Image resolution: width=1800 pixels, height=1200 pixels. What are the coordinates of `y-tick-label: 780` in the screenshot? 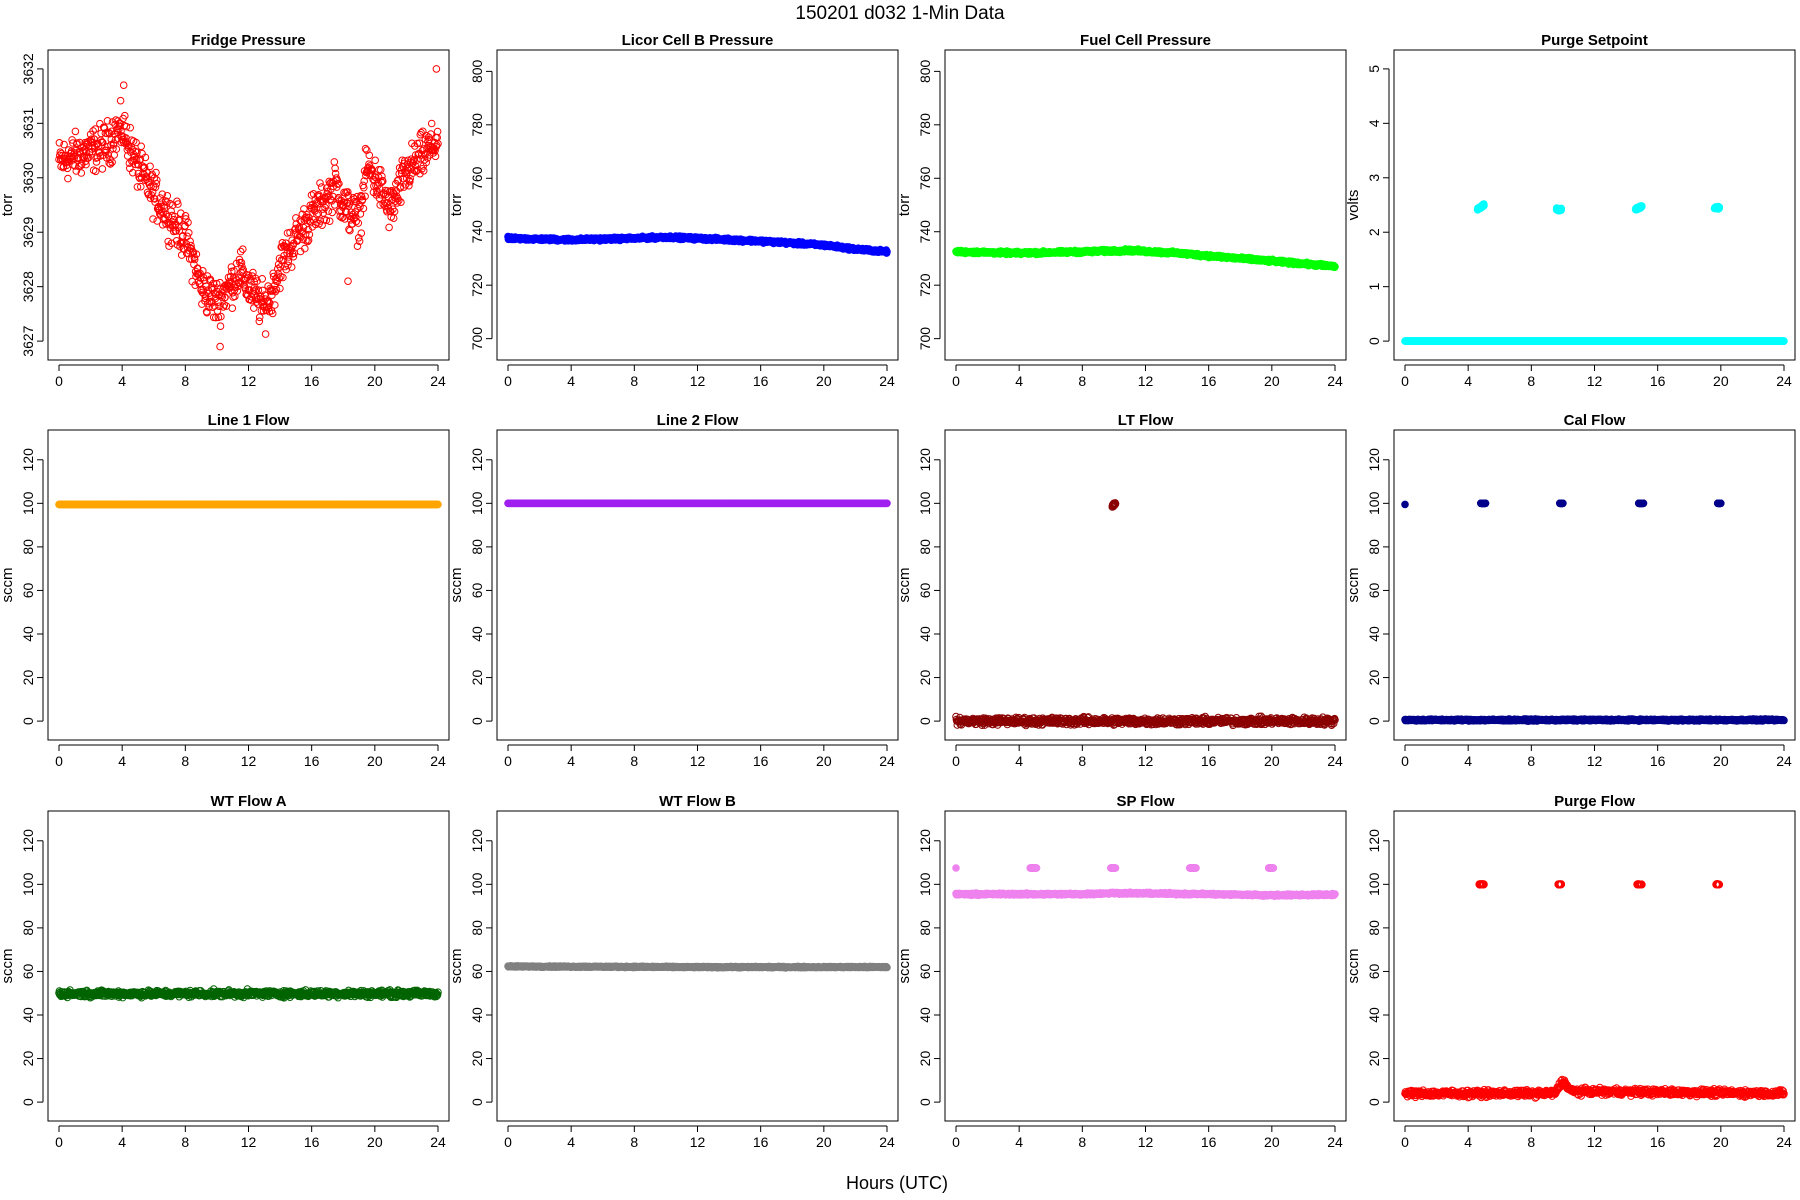 It's located at (925, 125).